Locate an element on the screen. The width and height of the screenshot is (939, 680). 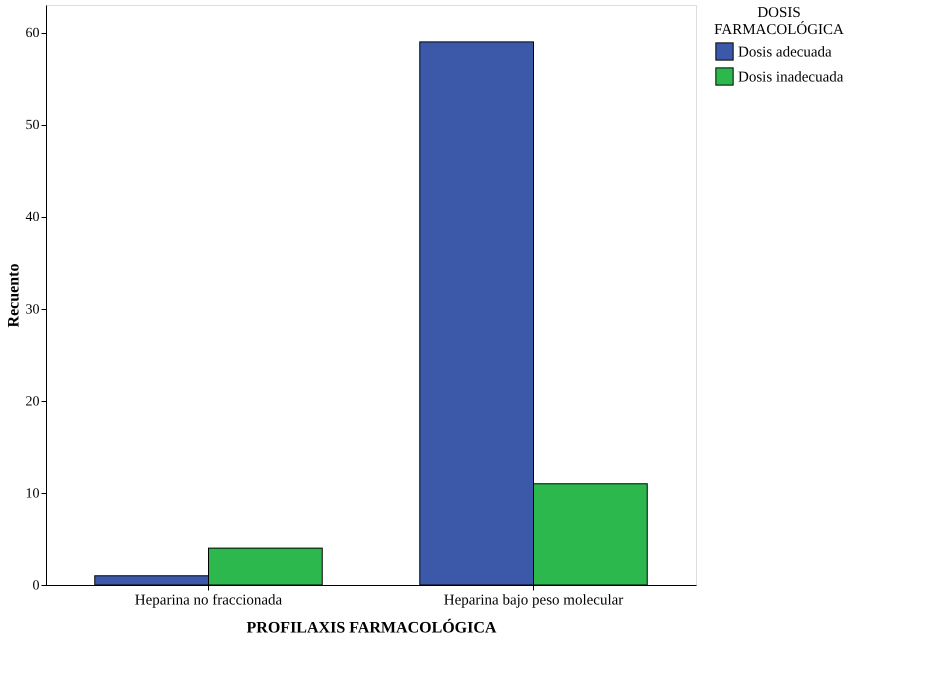
y-tick-label: 0 is located at coordinates (36, 586).